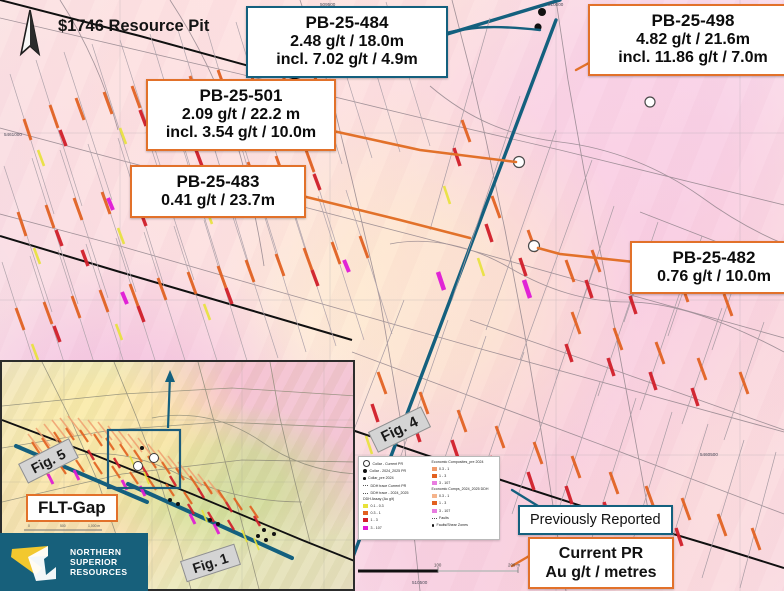  Describe the element at coordinates (63, 526) in the screenshot. I see `svg-text: 500` at that location.